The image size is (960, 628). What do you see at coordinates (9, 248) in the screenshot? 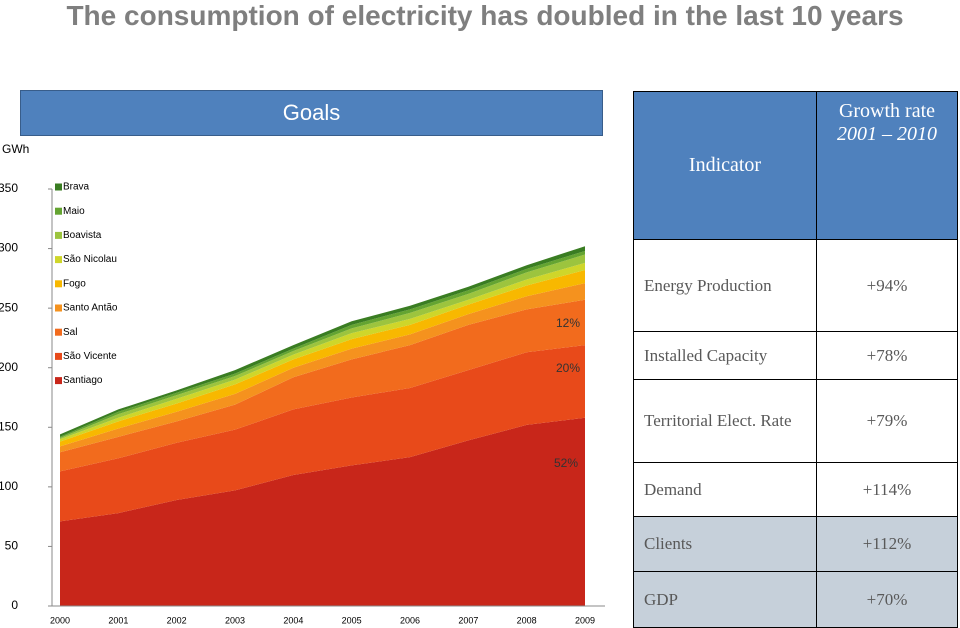
I see `y-tick-label: 300` at bounding box center [9, 248].